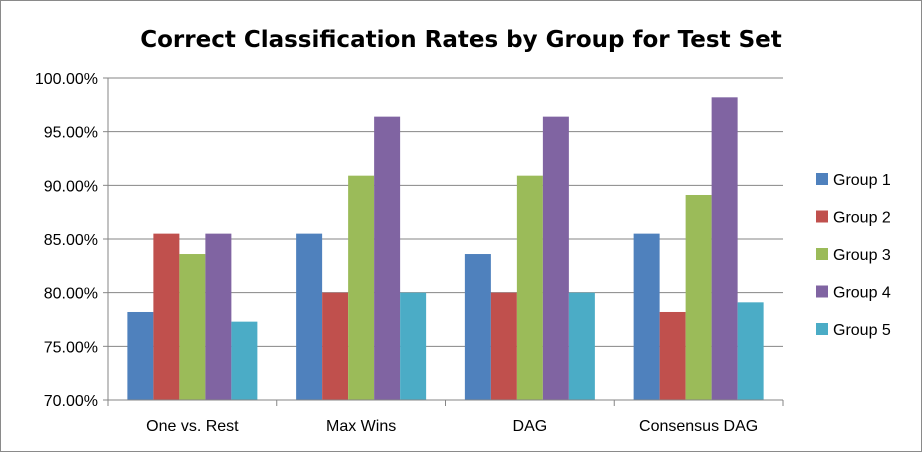 This screenshot has height=452, width=922. What do you see at coordinates (192, 426) in the screenshot?
I see `x-tick-label: One vs. Rest` at bounding box center [192, 426].